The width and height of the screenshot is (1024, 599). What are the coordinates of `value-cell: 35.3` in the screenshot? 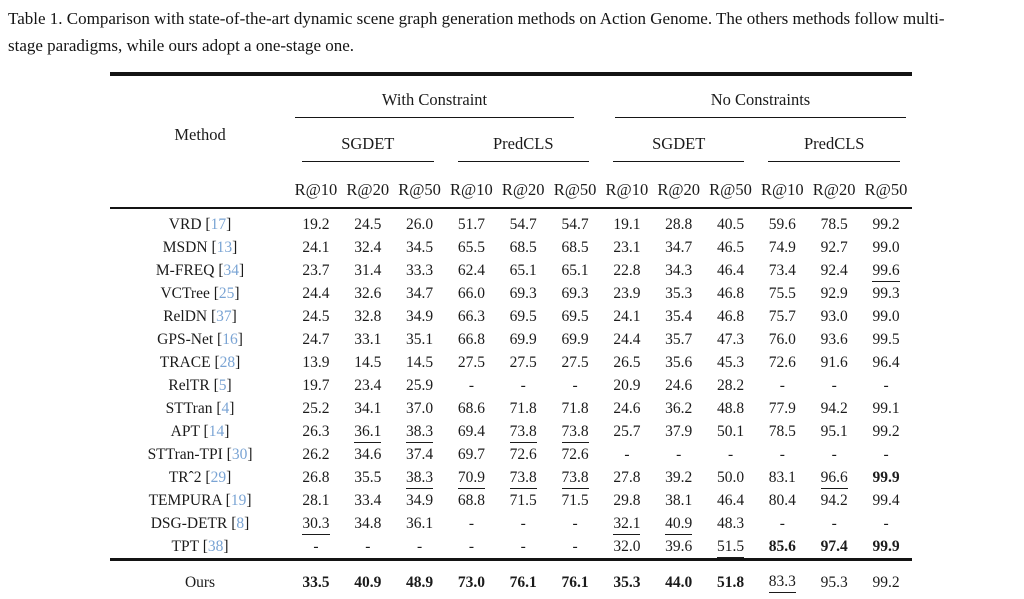 It's located at (679, 293).